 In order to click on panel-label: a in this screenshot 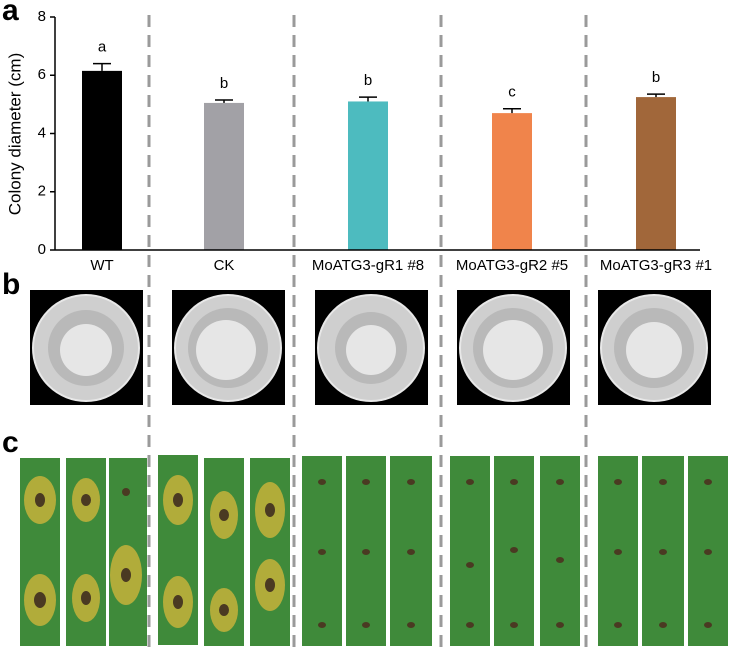, I will do `click(10, 13)`.